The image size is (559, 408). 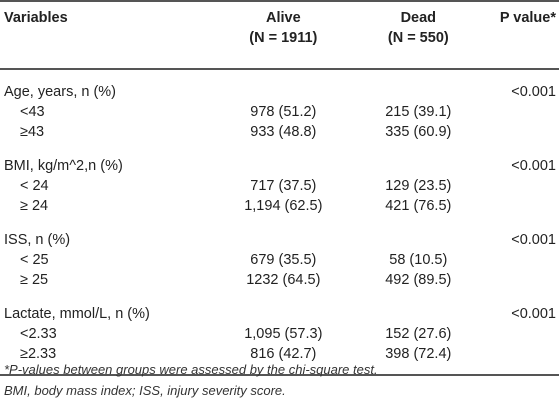 I want to click on header-variables: Variables, so click(x=104, y=35).